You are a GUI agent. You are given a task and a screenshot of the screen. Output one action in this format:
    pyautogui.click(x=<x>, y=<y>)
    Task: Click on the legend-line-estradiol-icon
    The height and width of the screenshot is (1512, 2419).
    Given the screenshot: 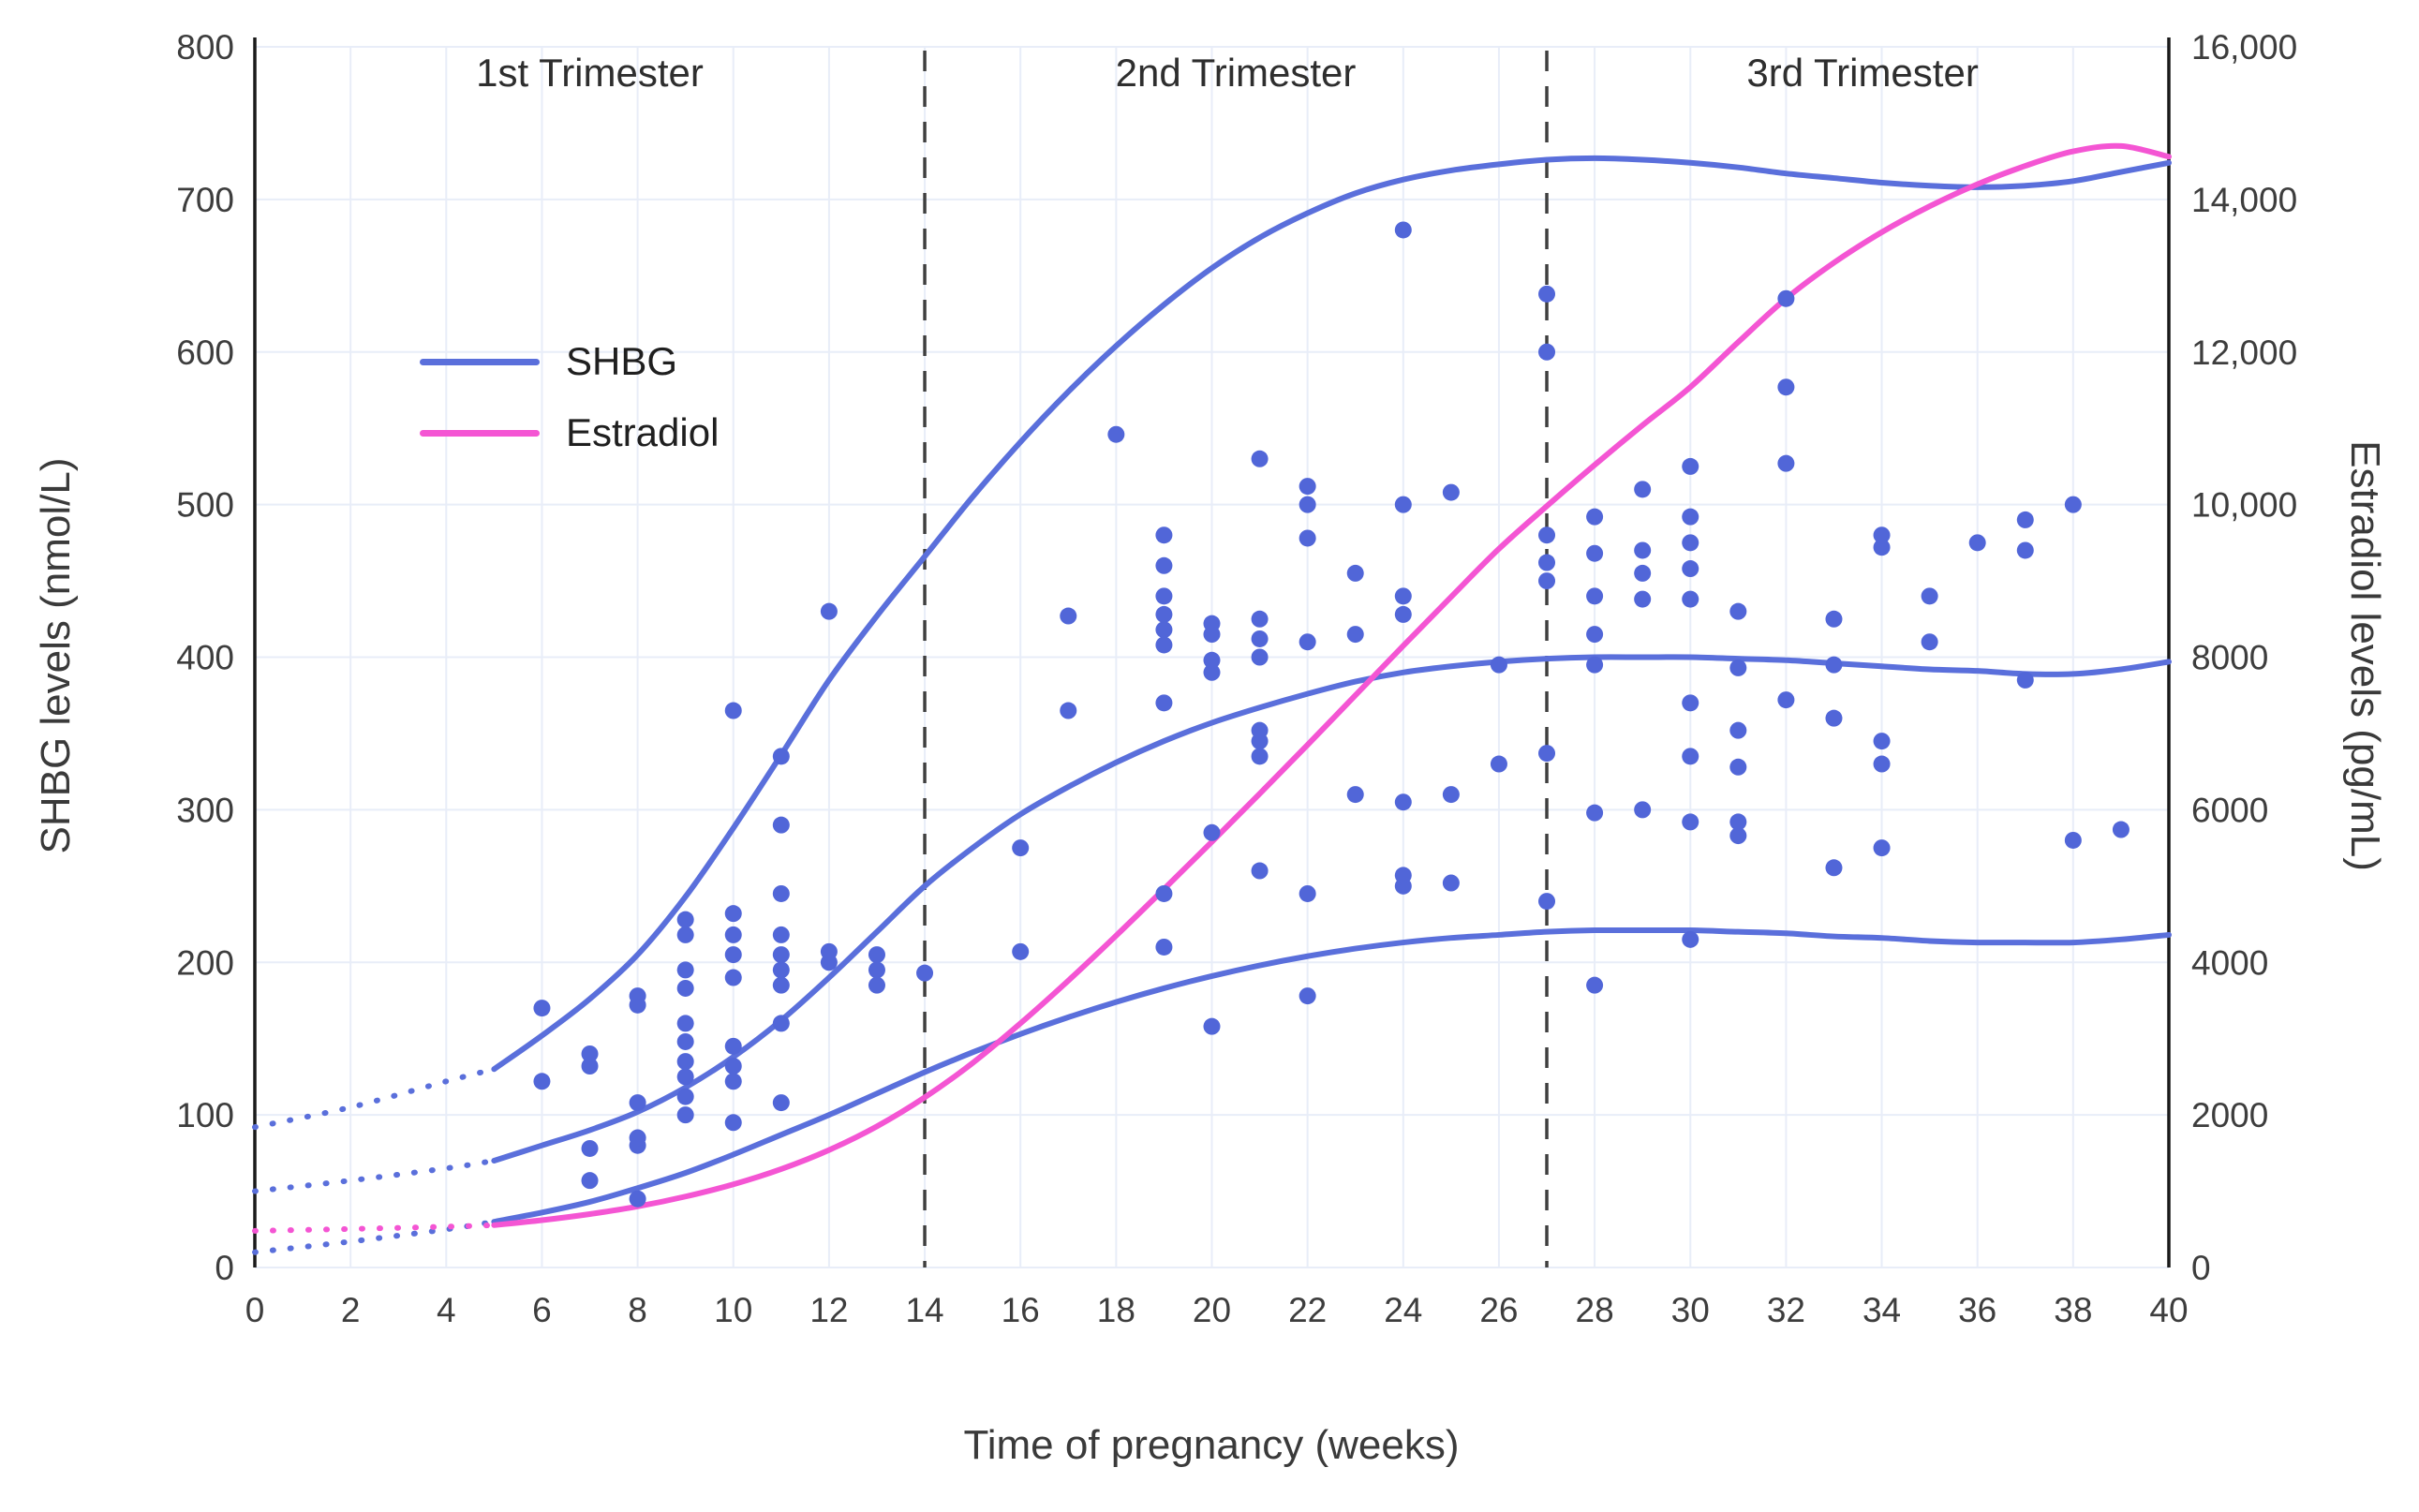 What is the action you would take?
    pyautogui.click(x=480, y=433)
    